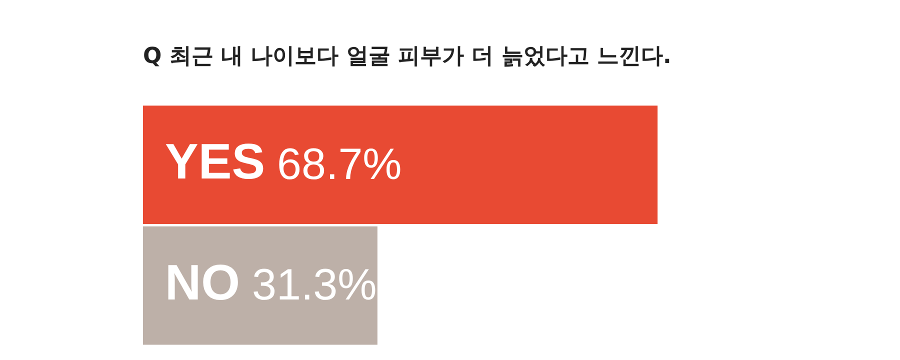  Describe the element at coordinates (407, 56) in the screenshot. I see `chart-title: Q 최근 내 나이보다 얼굴 피부가 더 늙었다고 느낀다.` at that location.